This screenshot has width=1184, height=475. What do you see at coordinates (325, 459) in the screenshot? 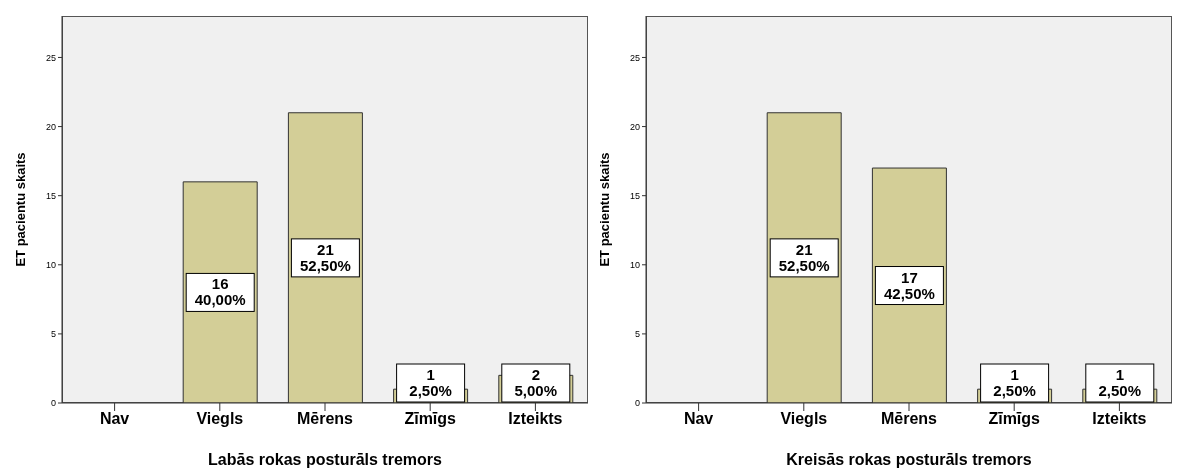
I see `x-axis-title: Labās rokas posturāls tremors` at bounding box center [325, 459].